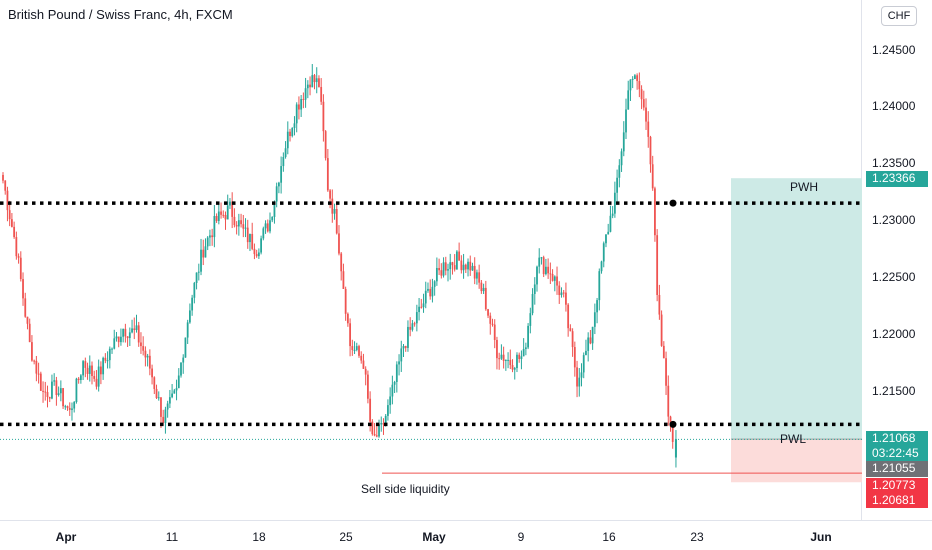 The width and height of the screenshot is (932, 550). Describe the element at coordinates (405, 489) in the screenshot. I see `sell-side-liquidity-label: Sell side liquidity` at that location.